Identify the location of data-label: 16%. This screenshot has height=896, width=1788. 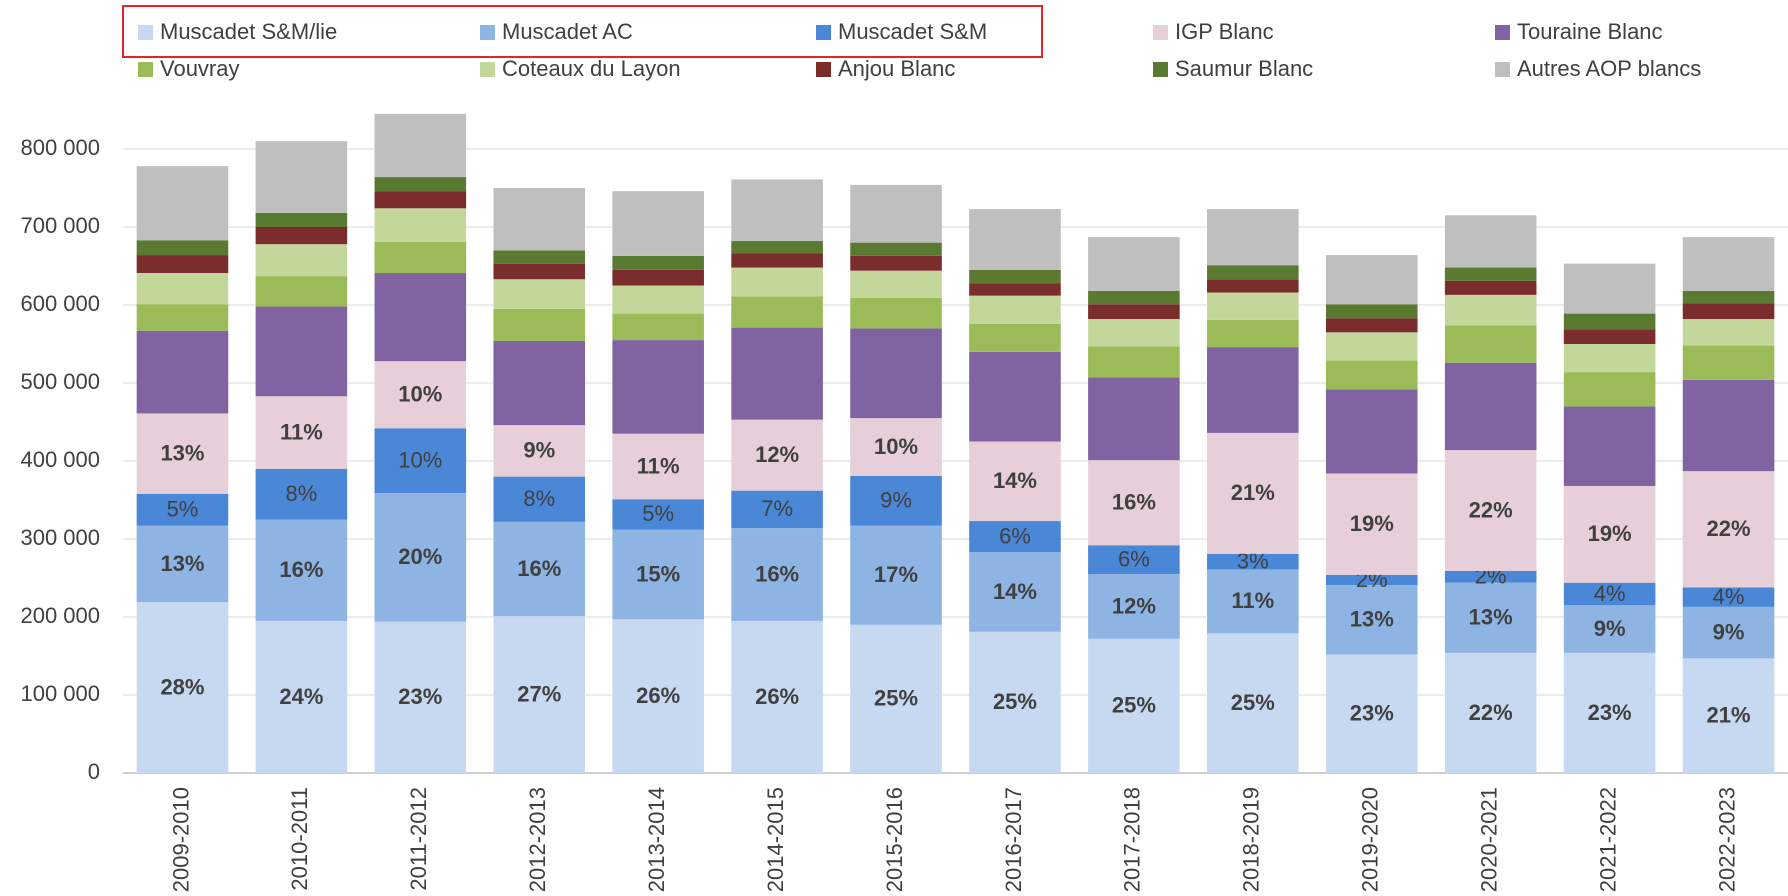
(777, 573).